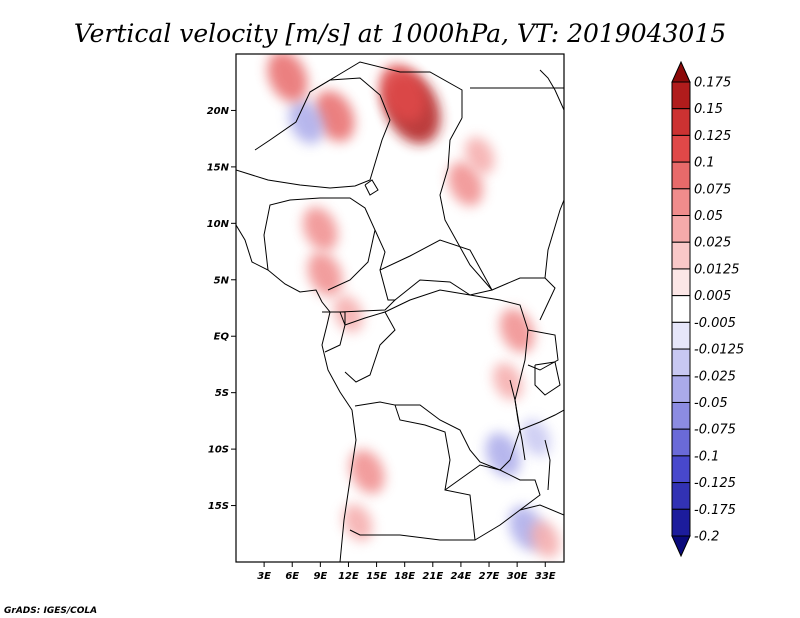 This screenshot has height=618, width=800. I want to click on x-axis: 3E 6E 9E 12E 15E 18E 21E 24E 27E 30E 33E, so click(406, 572).